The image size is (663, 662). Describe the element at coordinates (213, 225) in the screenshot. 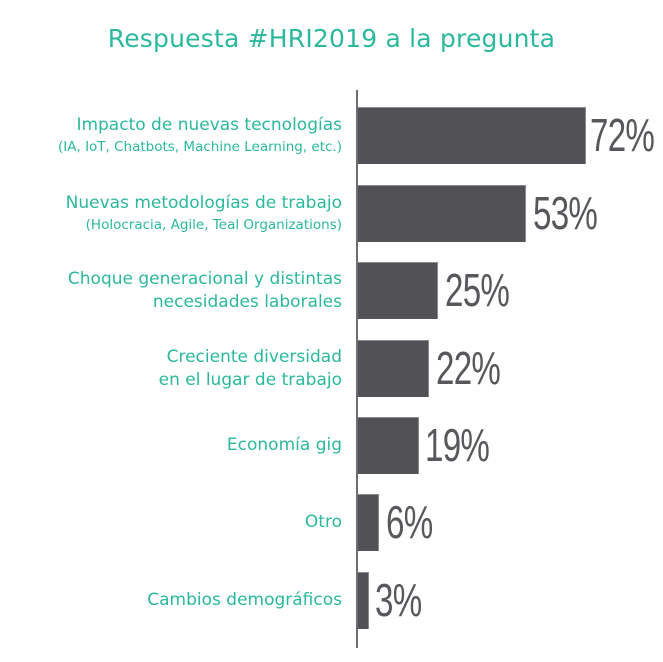

I see `category-sub: (Holocracia, Agile, Teal Organizations)` at that location.